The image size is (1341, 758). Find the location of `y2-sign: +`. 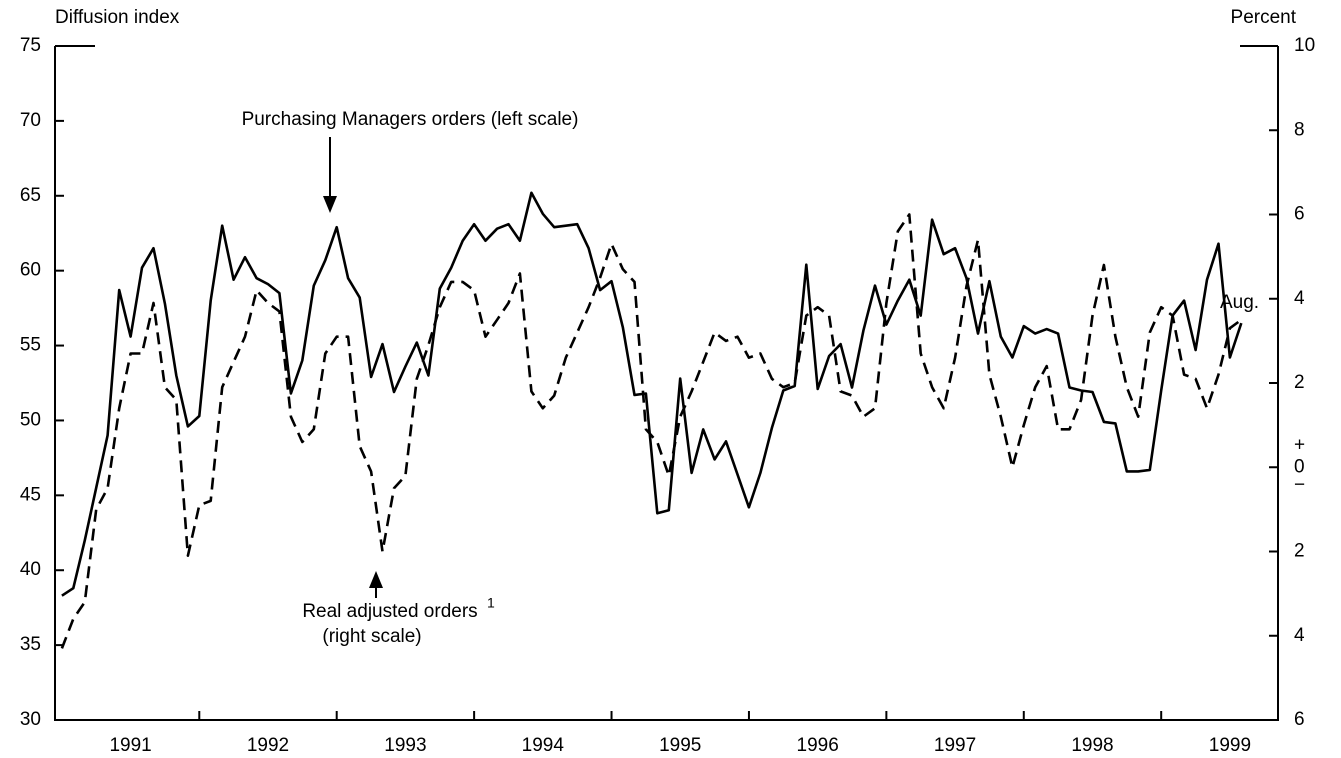

y2-sign: + is located at coordinates (1299, 444).